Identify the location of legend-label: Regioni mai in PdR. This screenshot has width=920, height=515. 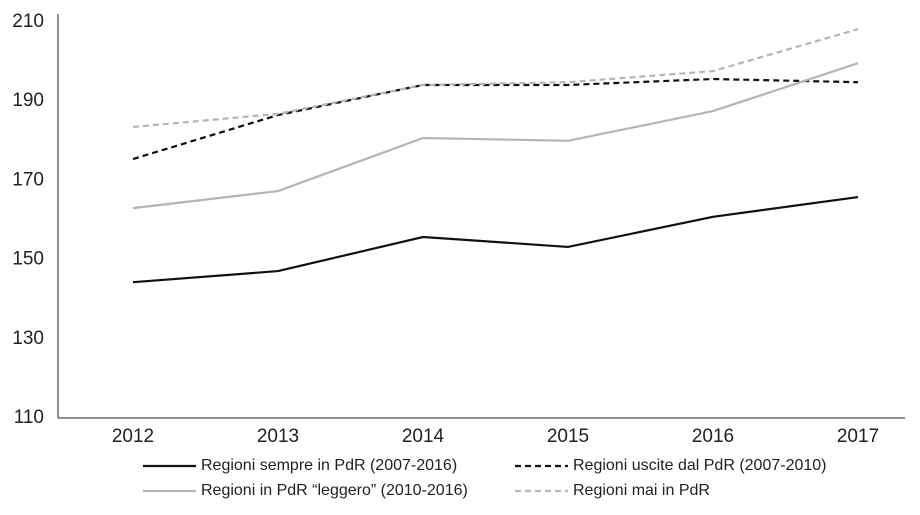
(641, 490).